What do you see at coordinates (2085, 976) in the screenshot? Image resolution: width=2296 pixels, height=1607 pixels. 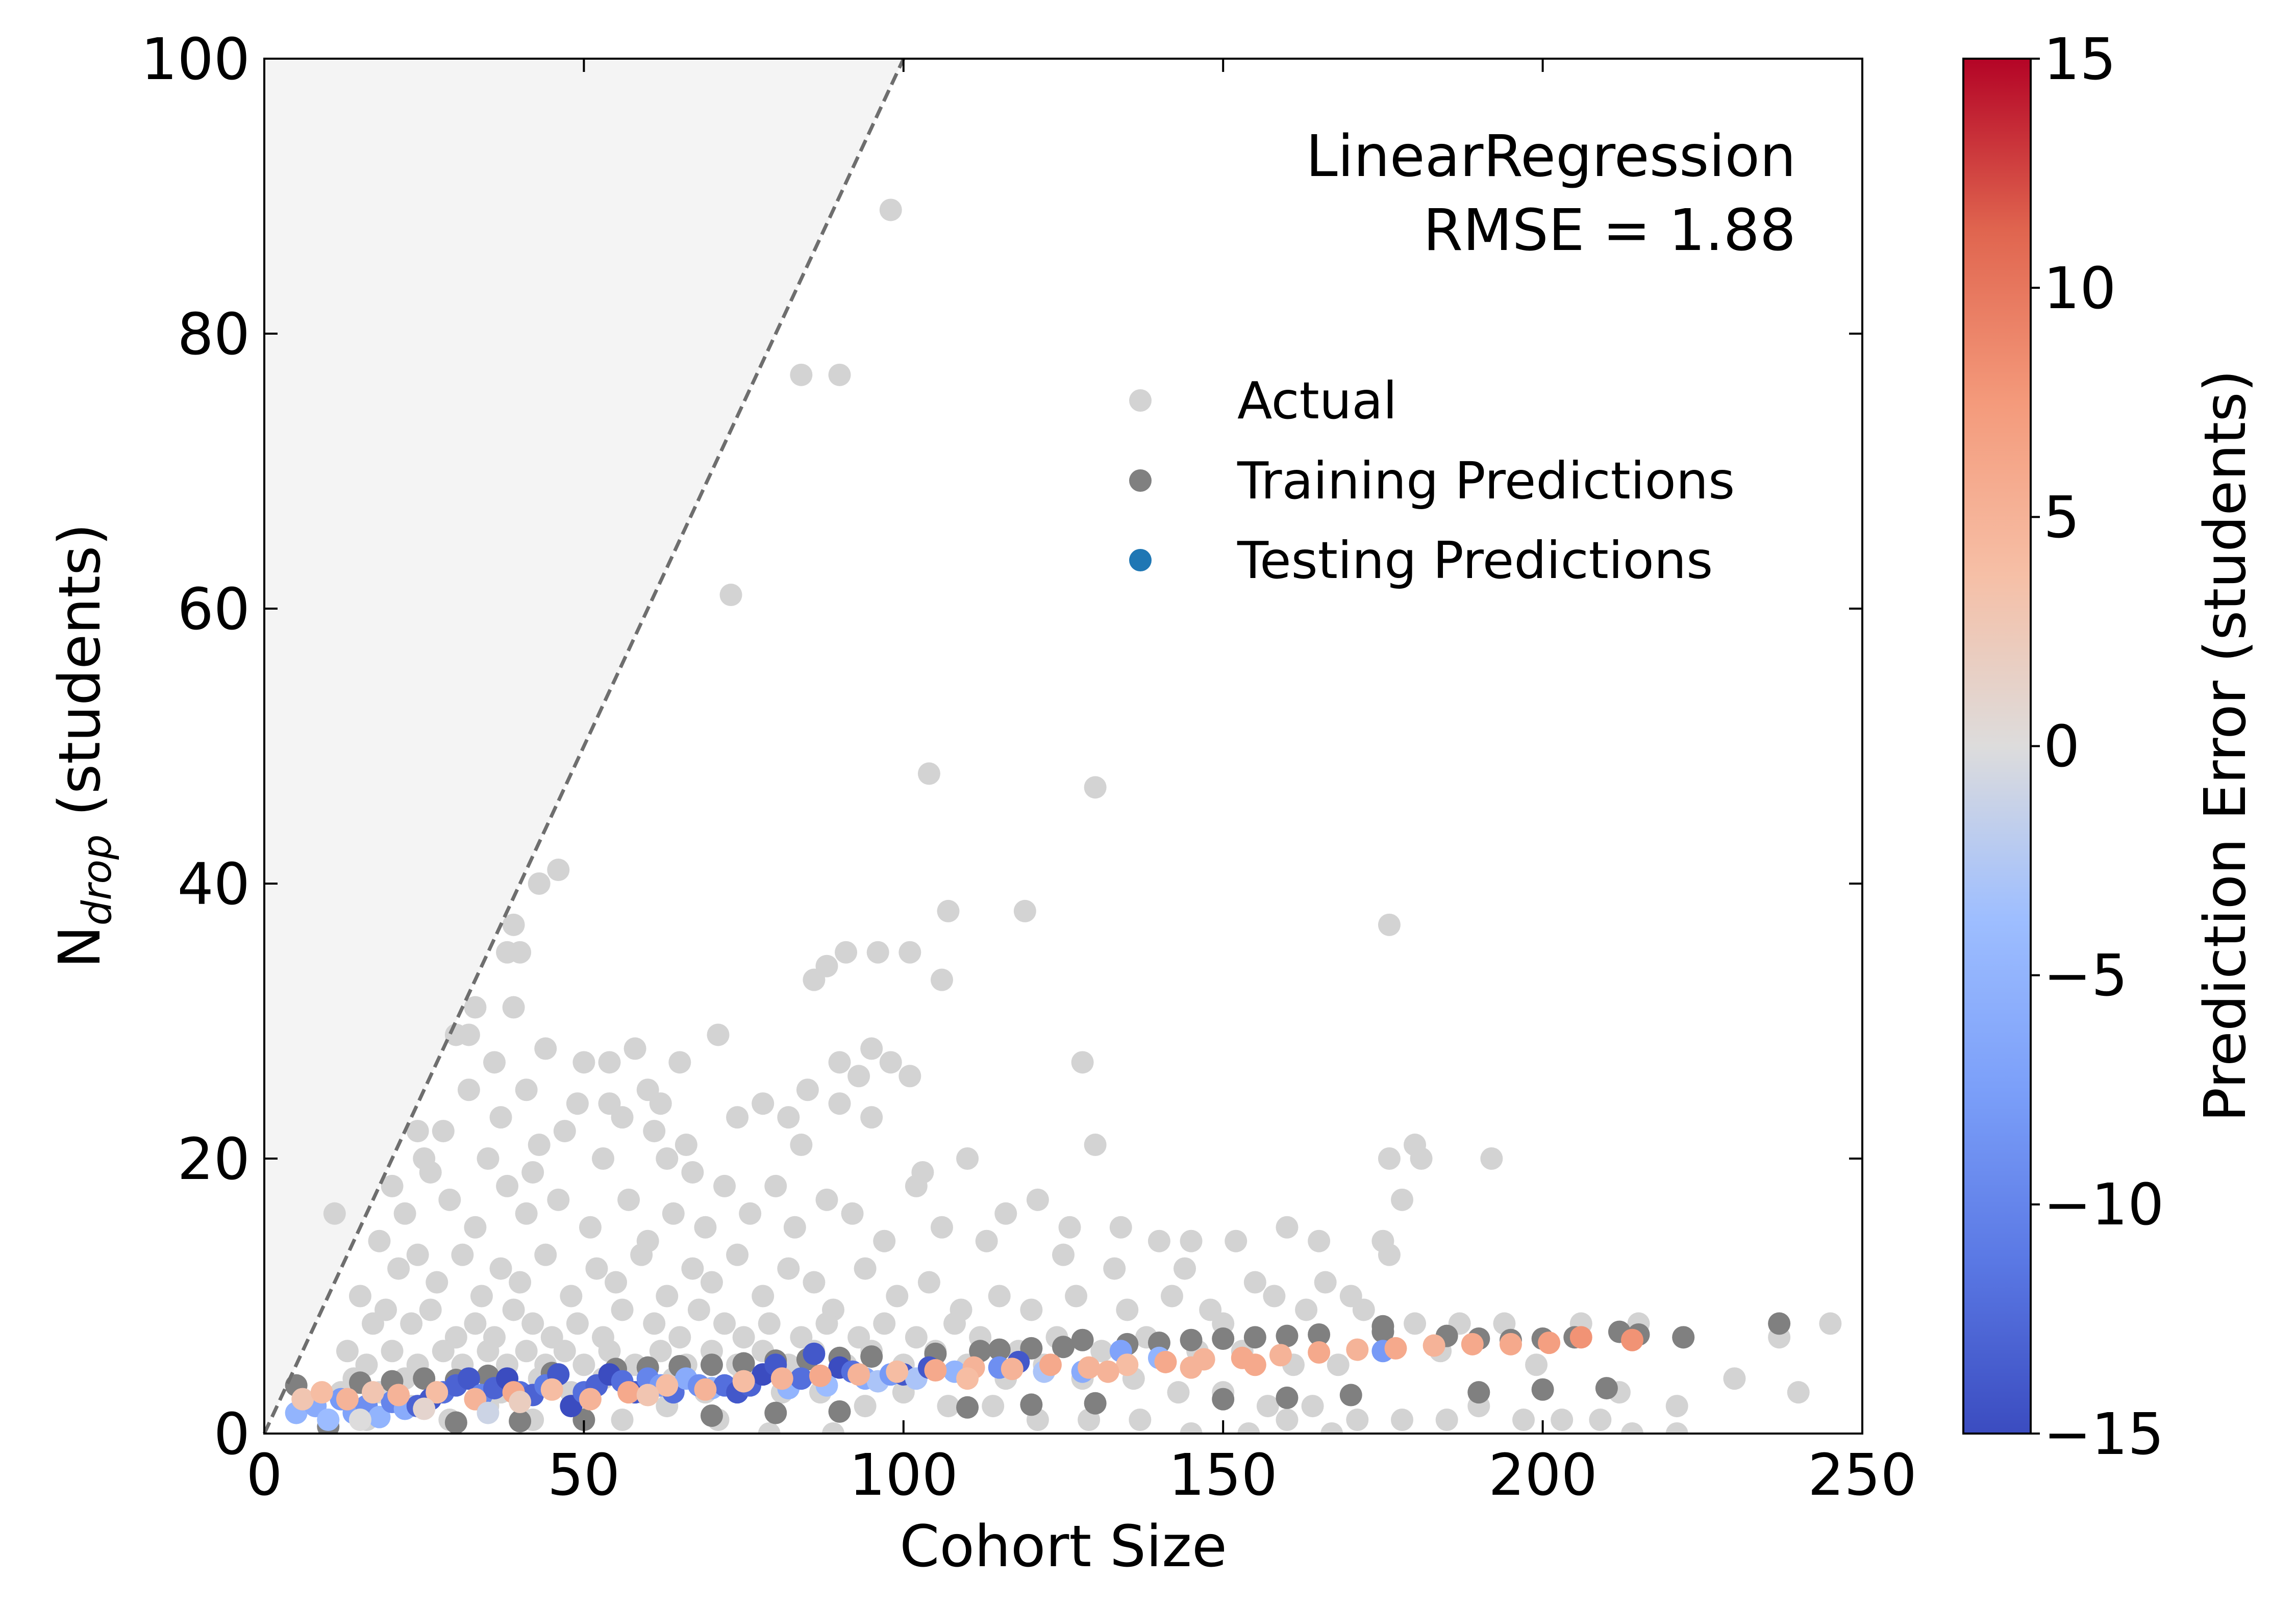 I see `colorbar-tick-label: −5` at bounding box center [2085, 976].